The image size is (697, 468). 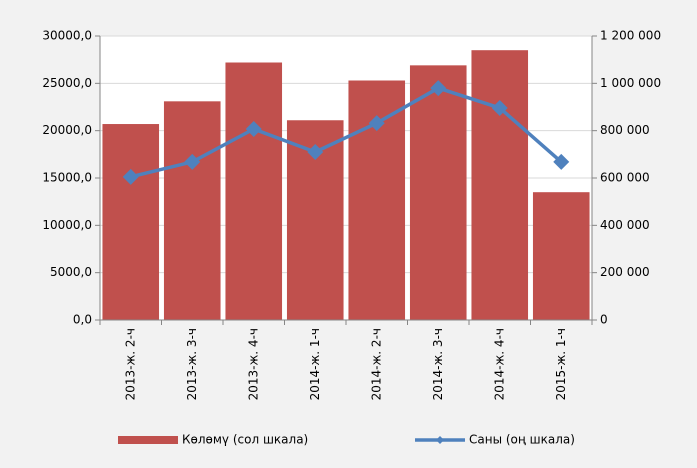 I want to click on legend-label: Саны (оң шкала), so click(x=522, y=440).